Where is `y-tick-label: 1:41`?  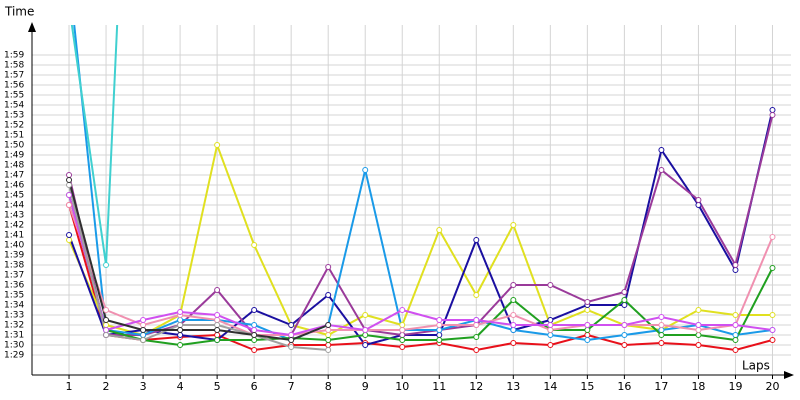 y-tick-label: 1:41 is located at coordinates (14, 236).